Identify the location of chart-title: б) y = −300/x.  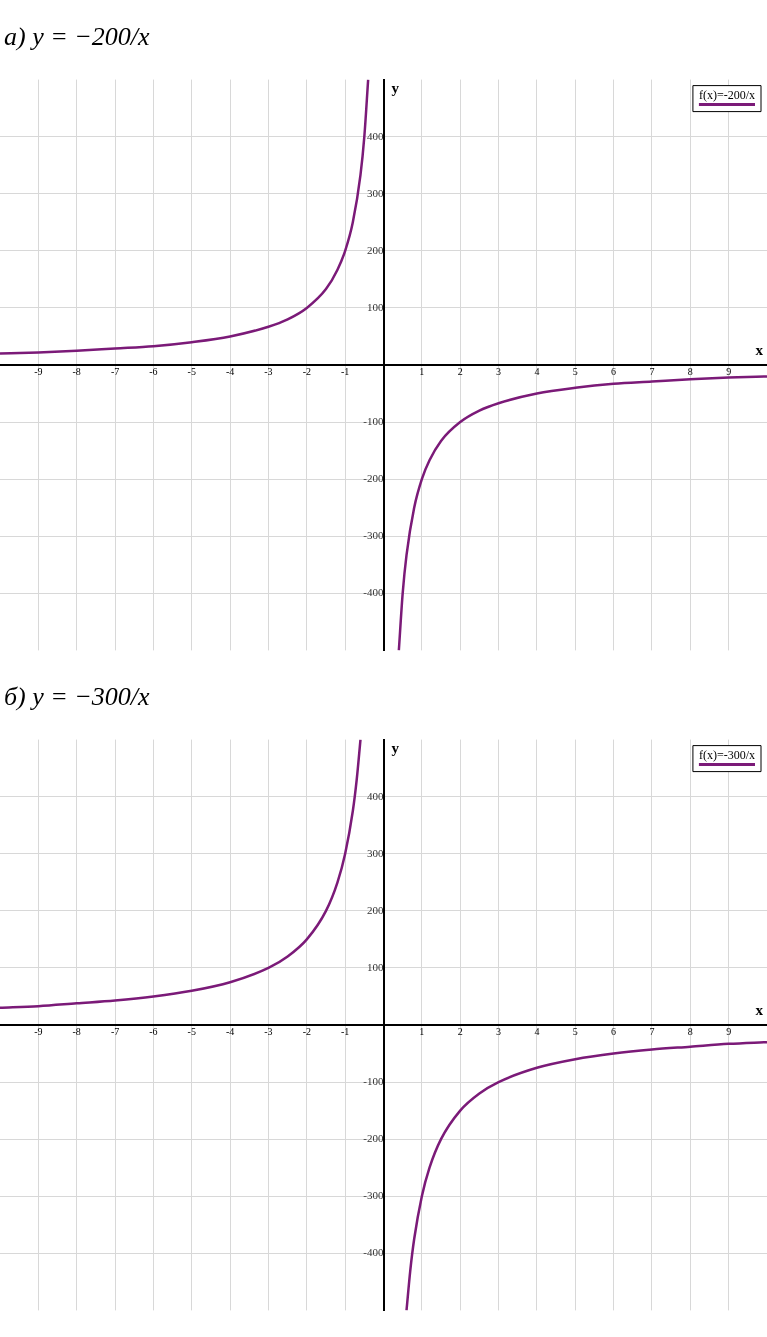
(77, 697).